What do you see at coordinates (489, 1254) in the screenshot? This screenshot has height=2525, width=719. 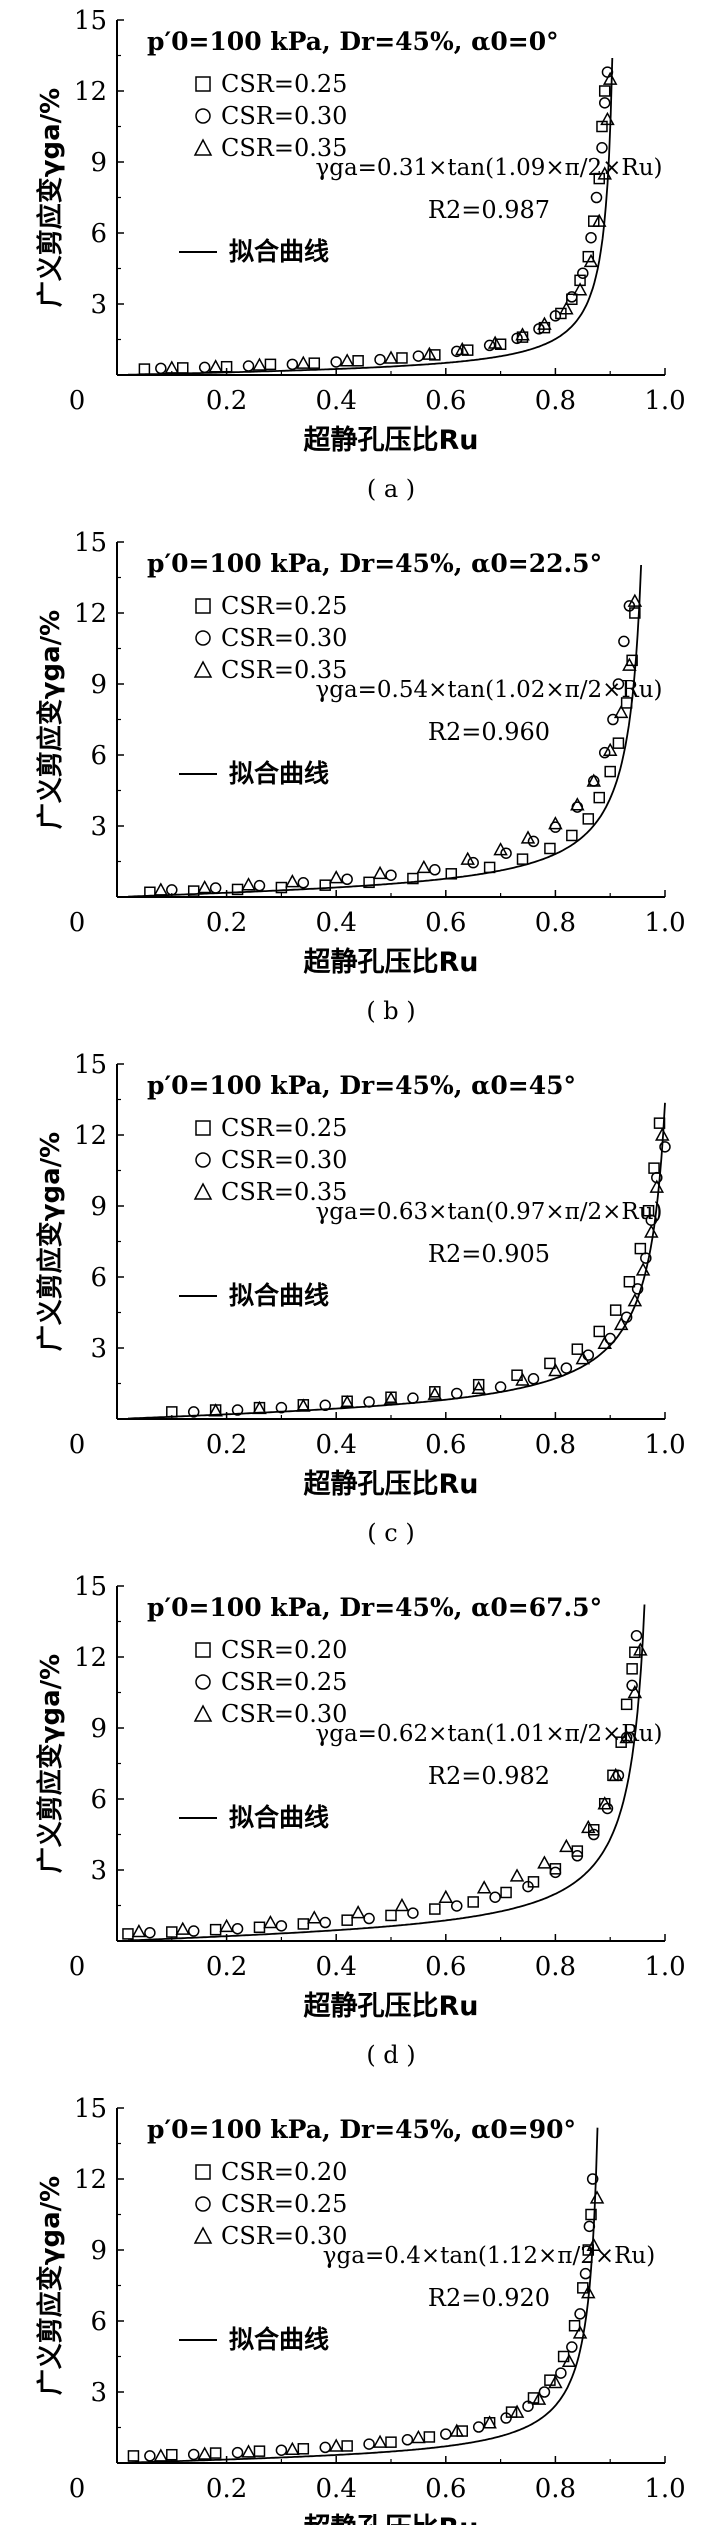 I see `fit-r2: R2=0.905` at bounding box center [489, 1254].